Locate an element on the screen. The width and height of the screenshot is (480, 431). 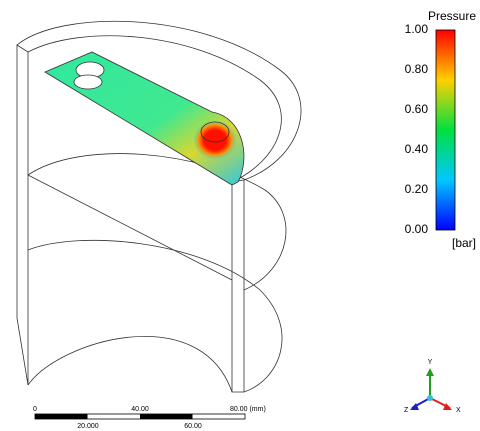
scale-label: 40.00 is located at coordinates (140, 409).